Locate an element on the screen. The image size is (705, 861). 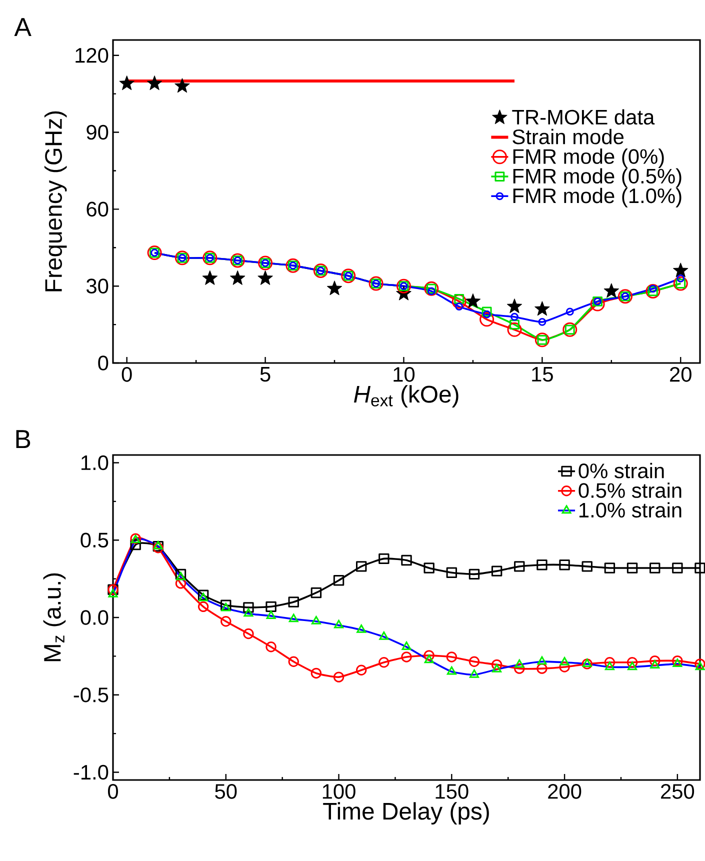
y-tick-label: -1.0 is located at coordinates (91, 772).